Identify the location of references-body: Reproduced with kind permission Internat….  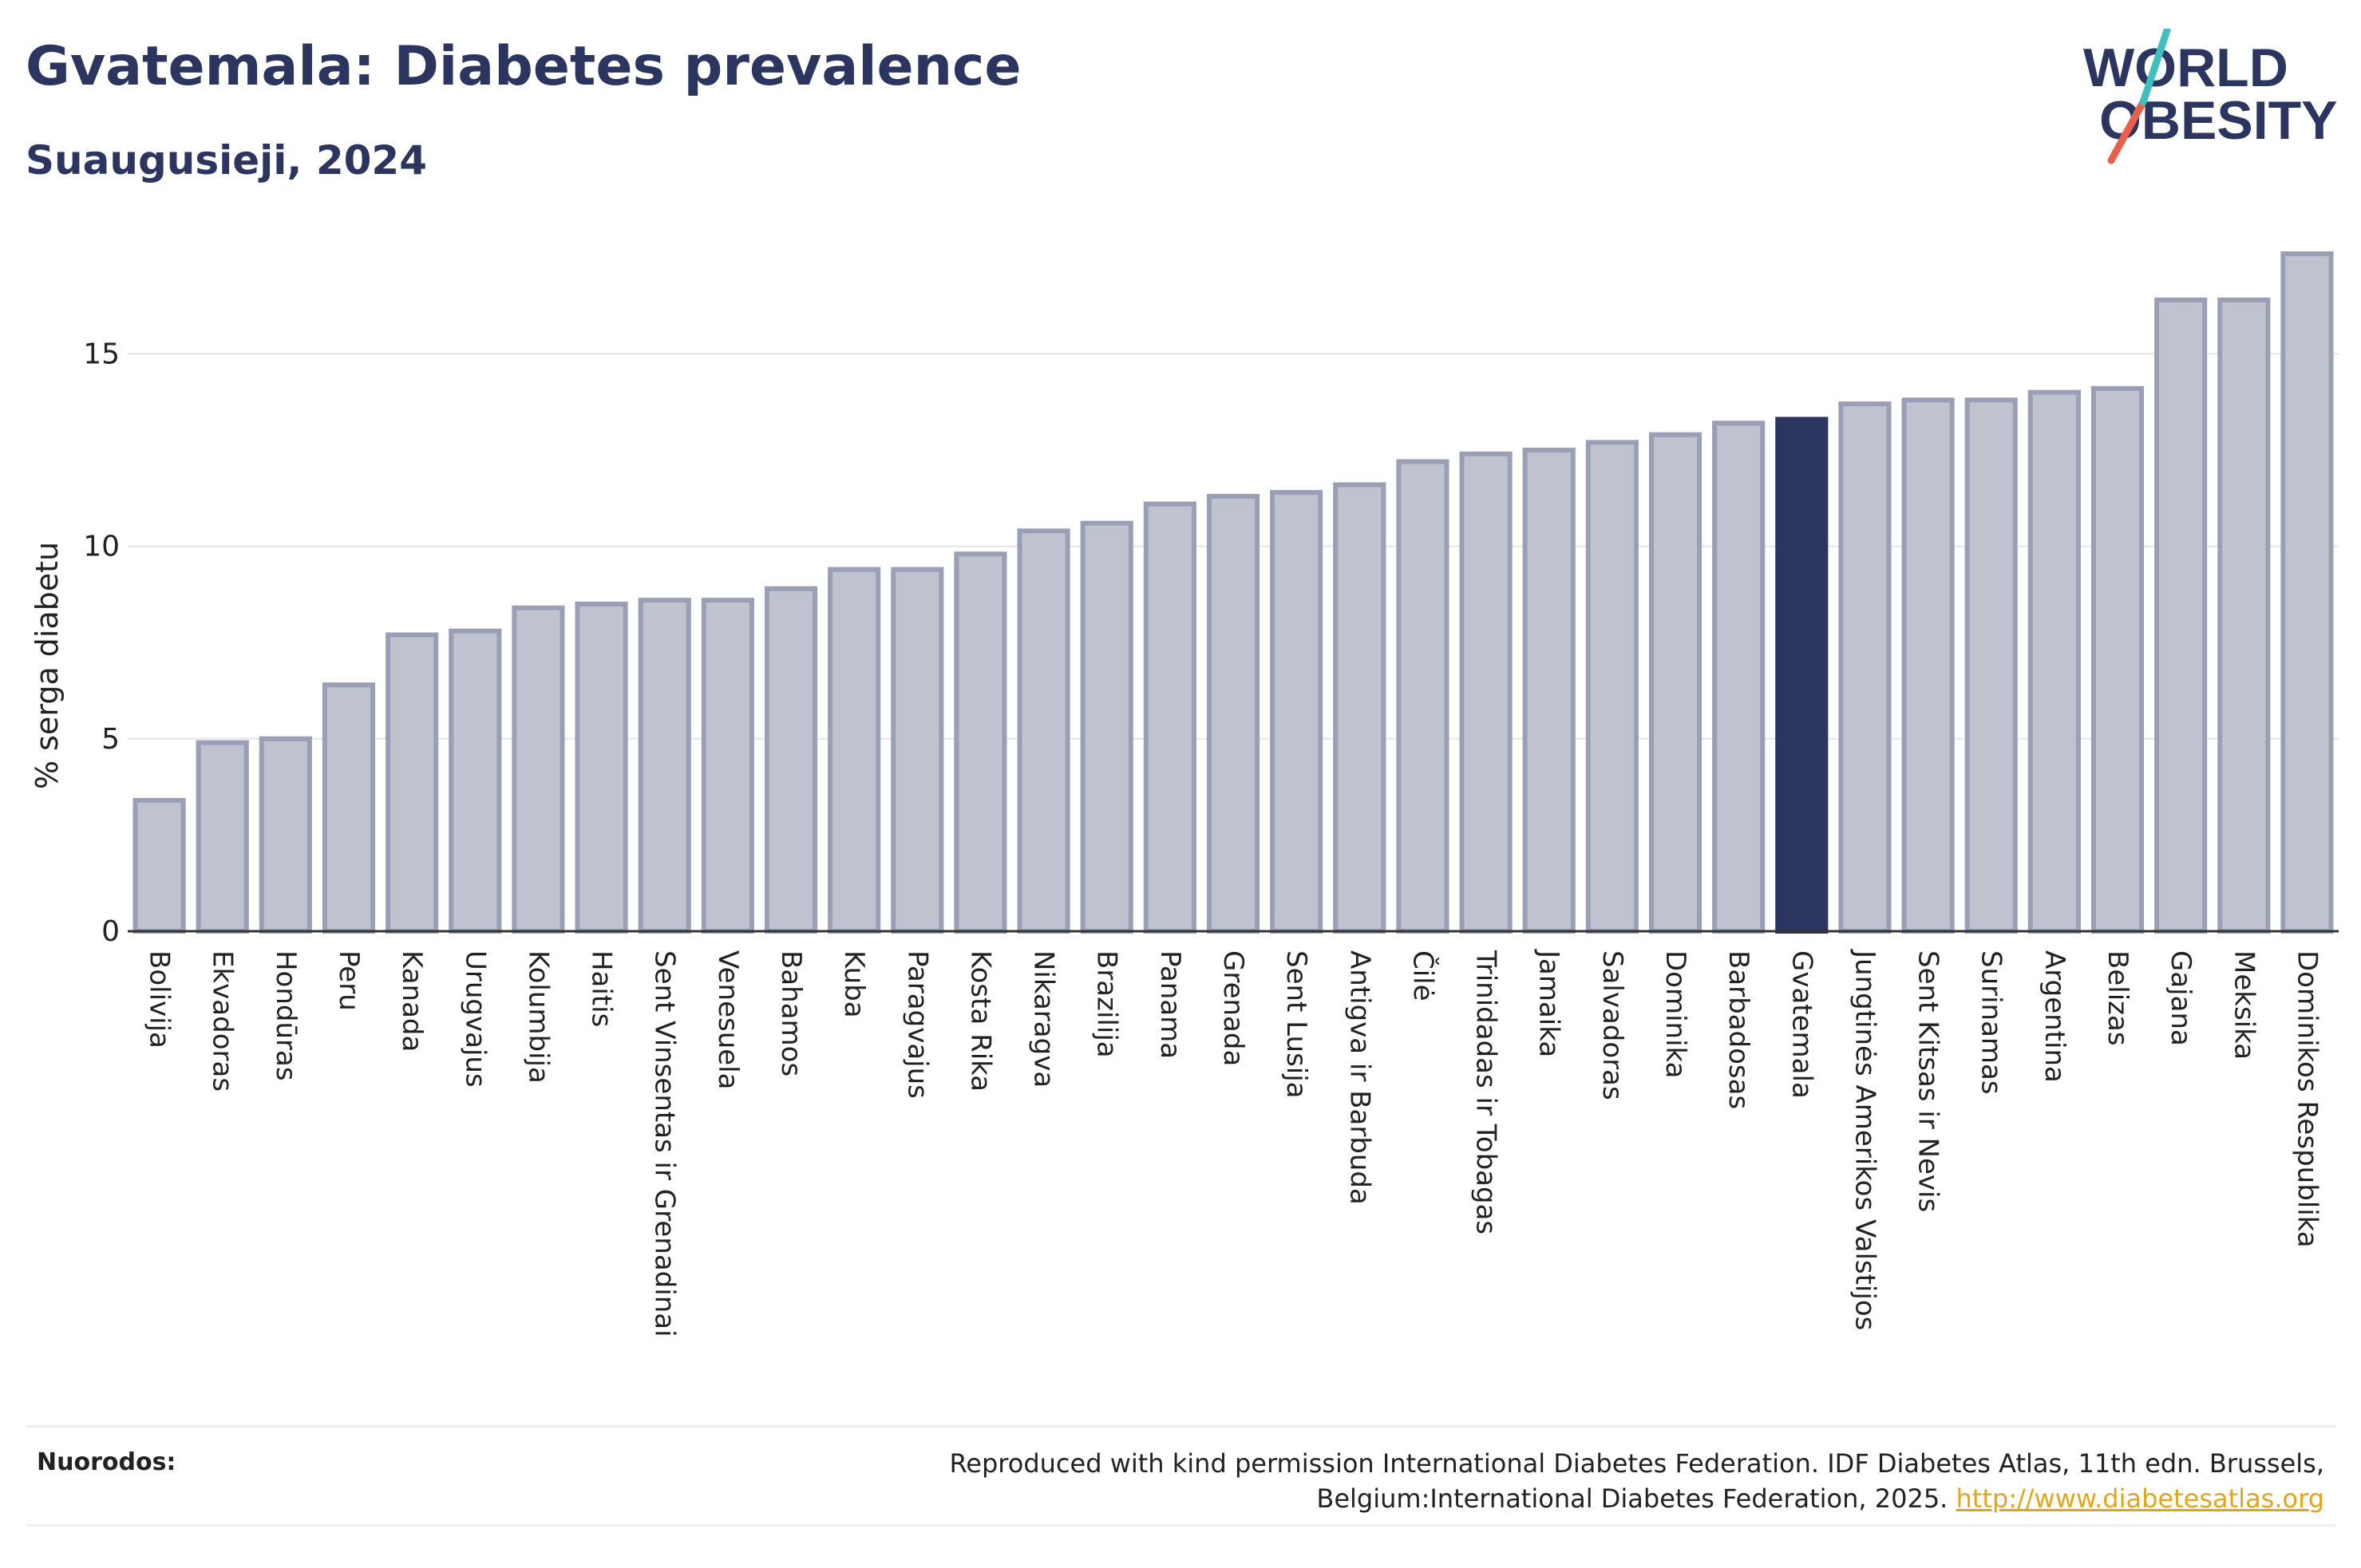
(1637, 1481).